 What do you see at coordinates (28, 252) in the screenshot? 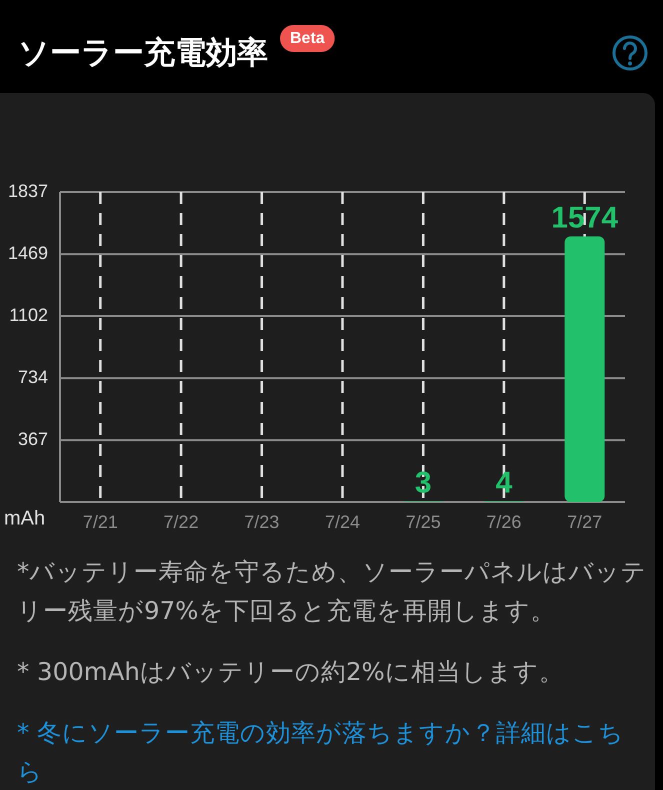
I see `y-tick-label: 1469` at bounding box center [28, 252].